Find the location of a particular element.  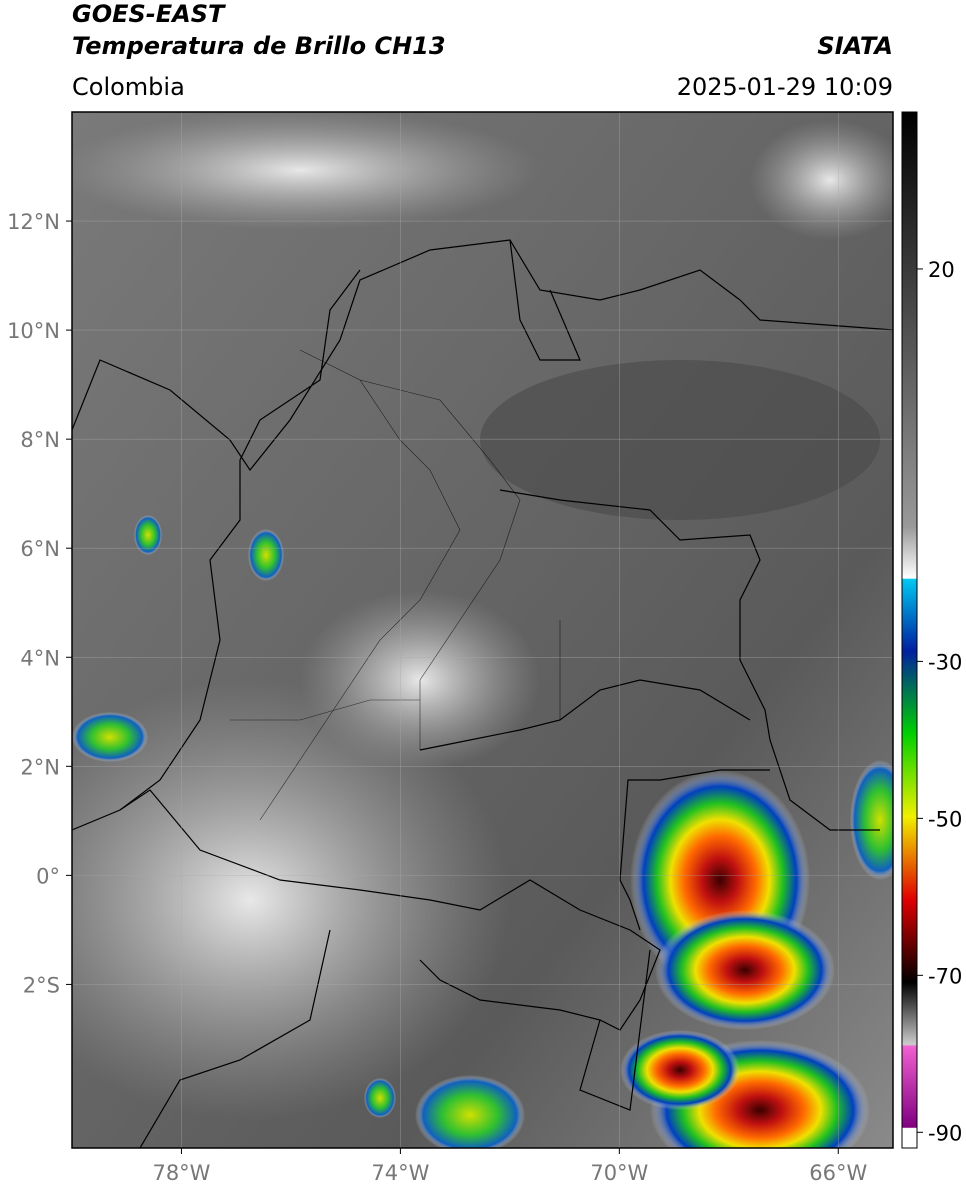

title: GOES-EAST is located at coordinates (149, 14).